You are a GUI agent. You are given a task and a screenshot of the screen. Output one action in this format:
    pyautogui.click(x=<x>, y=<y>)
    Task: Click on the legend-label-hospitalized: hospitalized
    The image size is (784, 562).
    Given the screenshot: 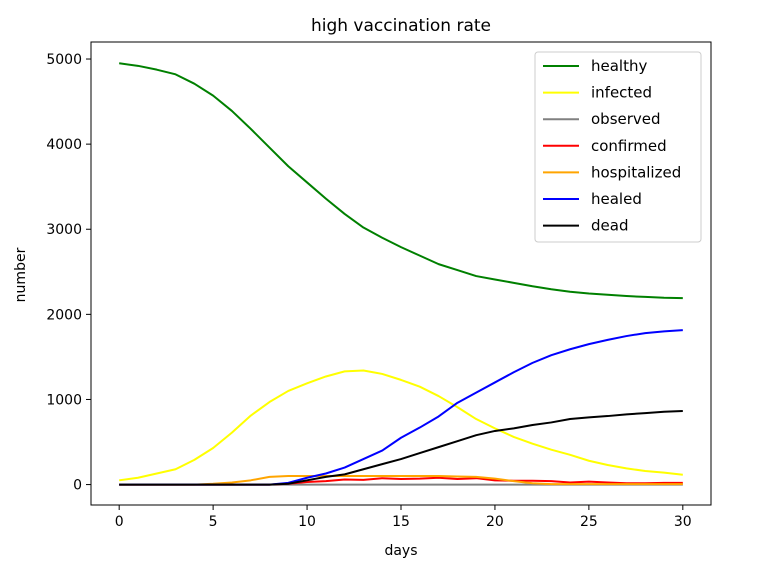 What is the action you would take?
    pyautogui.click(x=636, y=172)
    